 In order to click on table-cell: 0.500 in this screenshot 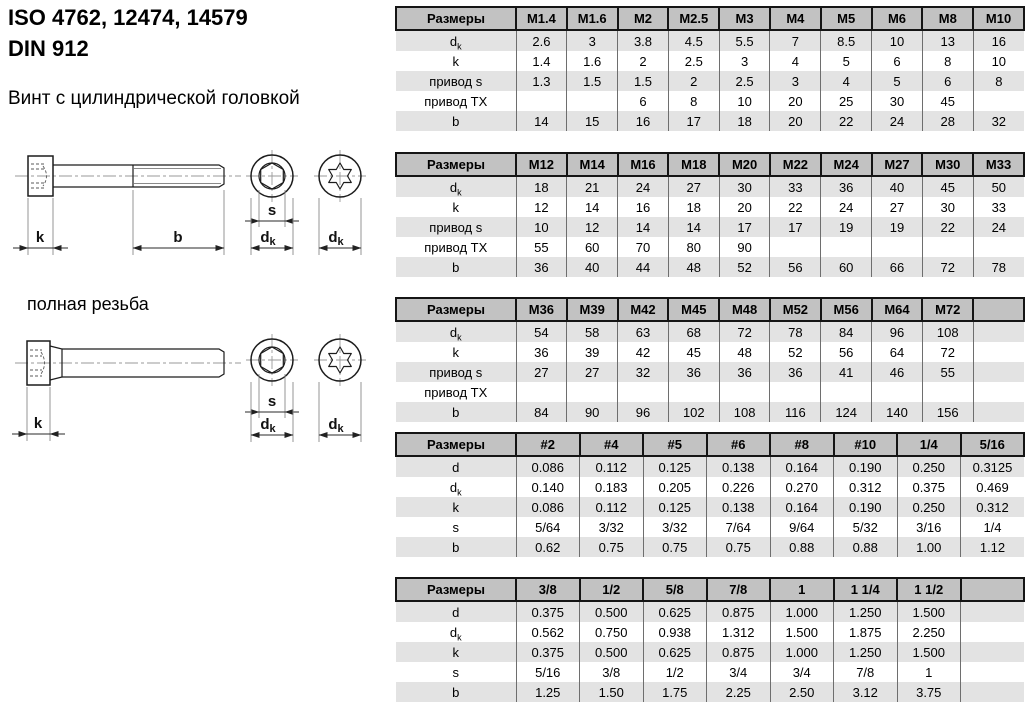, I will do `click(611, 611)`.